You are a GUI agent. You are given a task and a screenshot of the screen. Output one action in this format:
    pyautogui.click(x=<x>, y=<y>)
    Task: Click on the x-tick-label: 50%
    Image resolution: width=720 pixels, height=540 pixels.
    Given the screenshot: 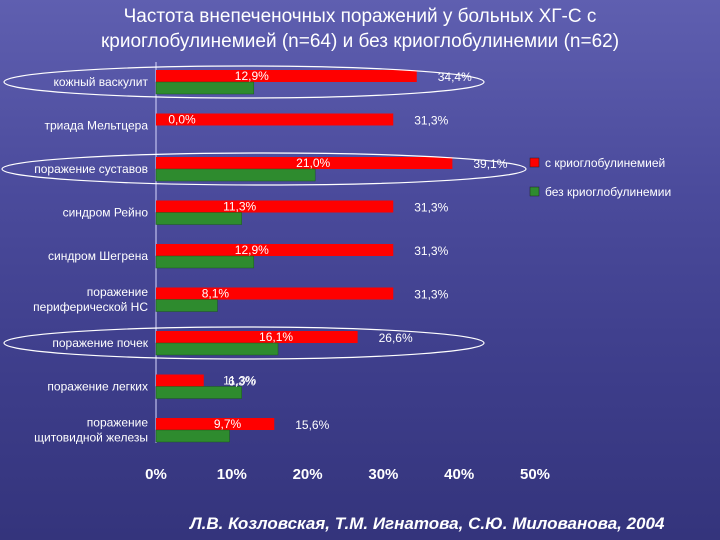 What is the action you would take?
    pyautogui.click(x=535, y=474)
    